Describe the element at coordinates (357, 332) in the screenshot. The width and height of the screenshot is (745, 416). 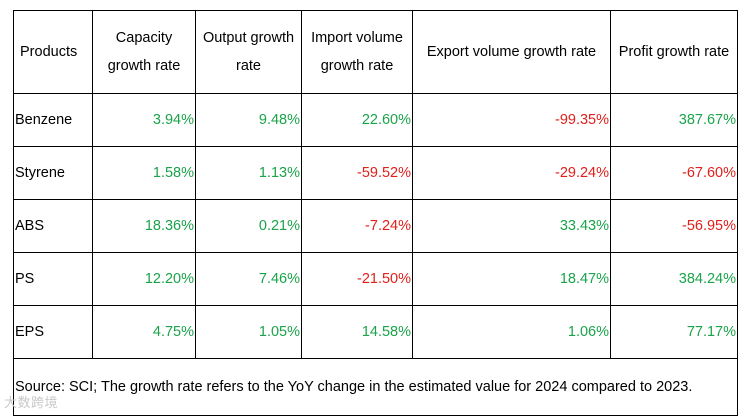
I see `import-cell: 14.58%` at that location.